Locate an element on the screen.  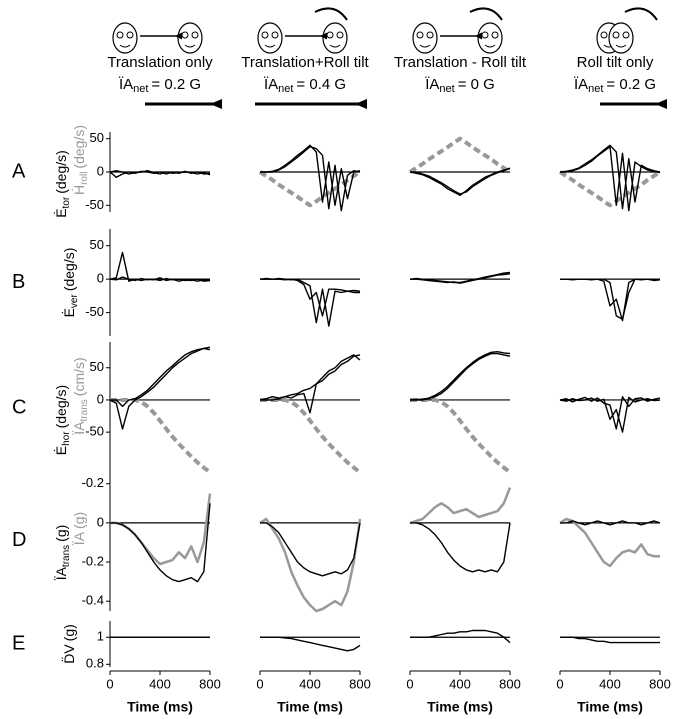
row-letter: E is located at coordinates (18, 643).